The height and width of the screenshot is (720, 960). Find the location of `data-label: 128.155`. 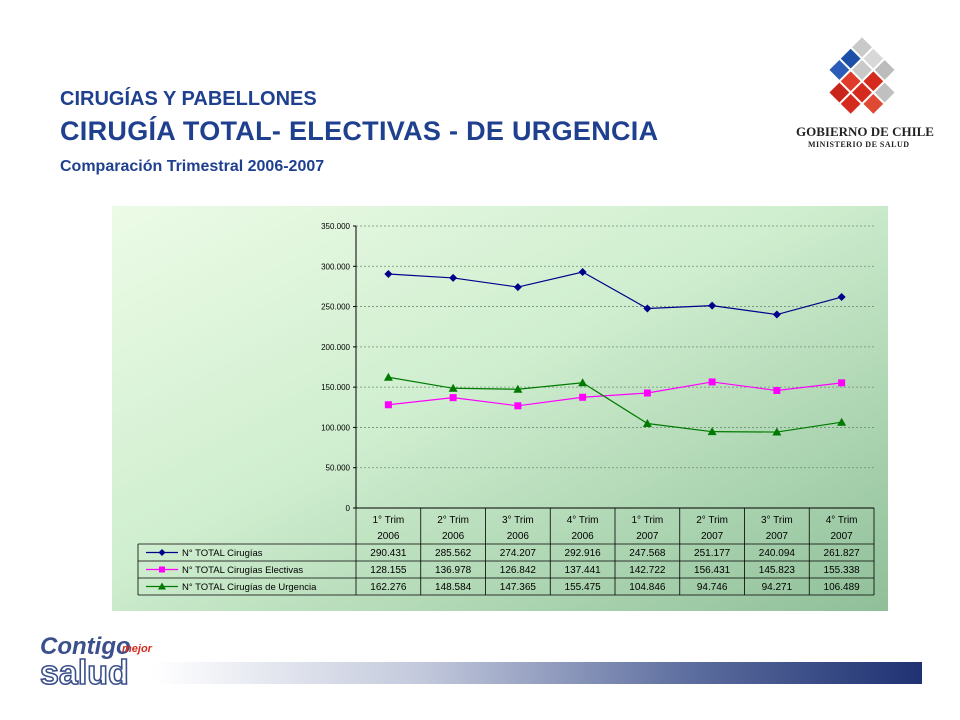

data-label: 128.155 is located at coordinates (388, 570).